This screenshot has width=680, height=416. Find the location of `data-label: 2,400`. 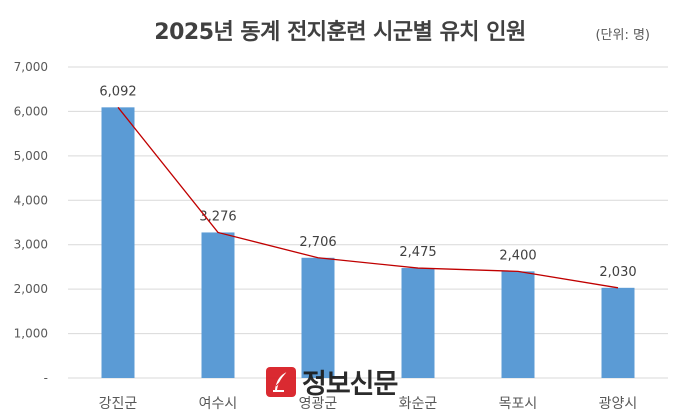

data-label: 2,400 is located at coordinates (517, 255).